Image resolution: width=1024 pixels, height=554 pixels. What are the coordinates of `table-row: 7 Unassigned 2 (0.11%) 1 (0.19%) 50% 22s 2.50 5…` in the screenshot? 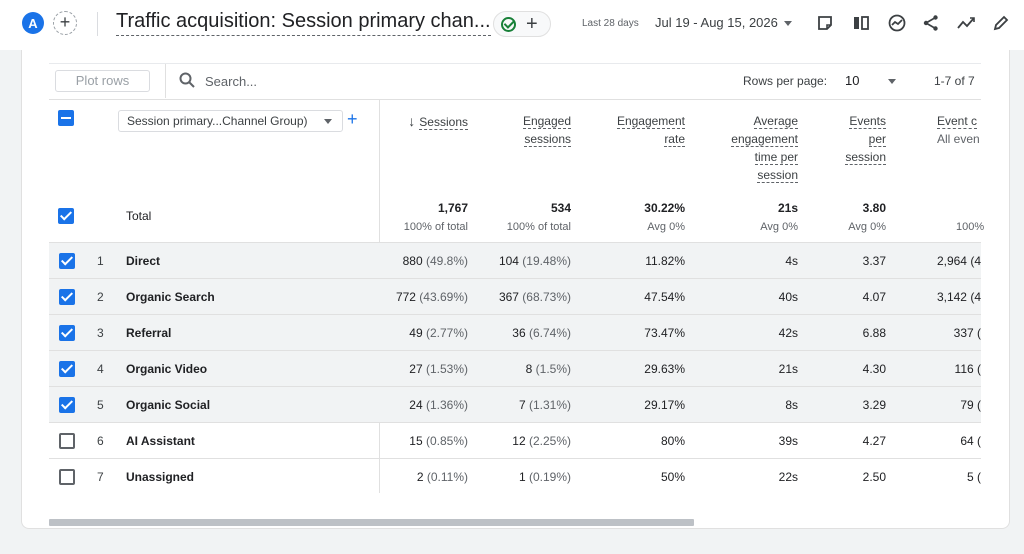 It's located at (515, 476).